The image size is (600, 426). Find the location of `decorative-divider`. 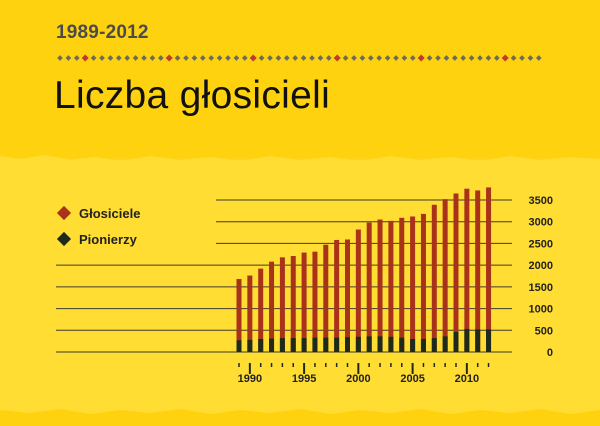

decorative-divider is located at coordinates (299, 58).